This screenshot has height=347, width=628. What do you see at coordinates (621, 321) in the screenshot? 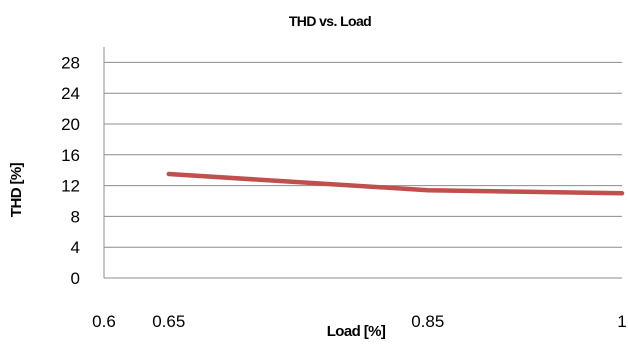
I see `x-tick-label-1: 1` at bounding box center [621, 321].